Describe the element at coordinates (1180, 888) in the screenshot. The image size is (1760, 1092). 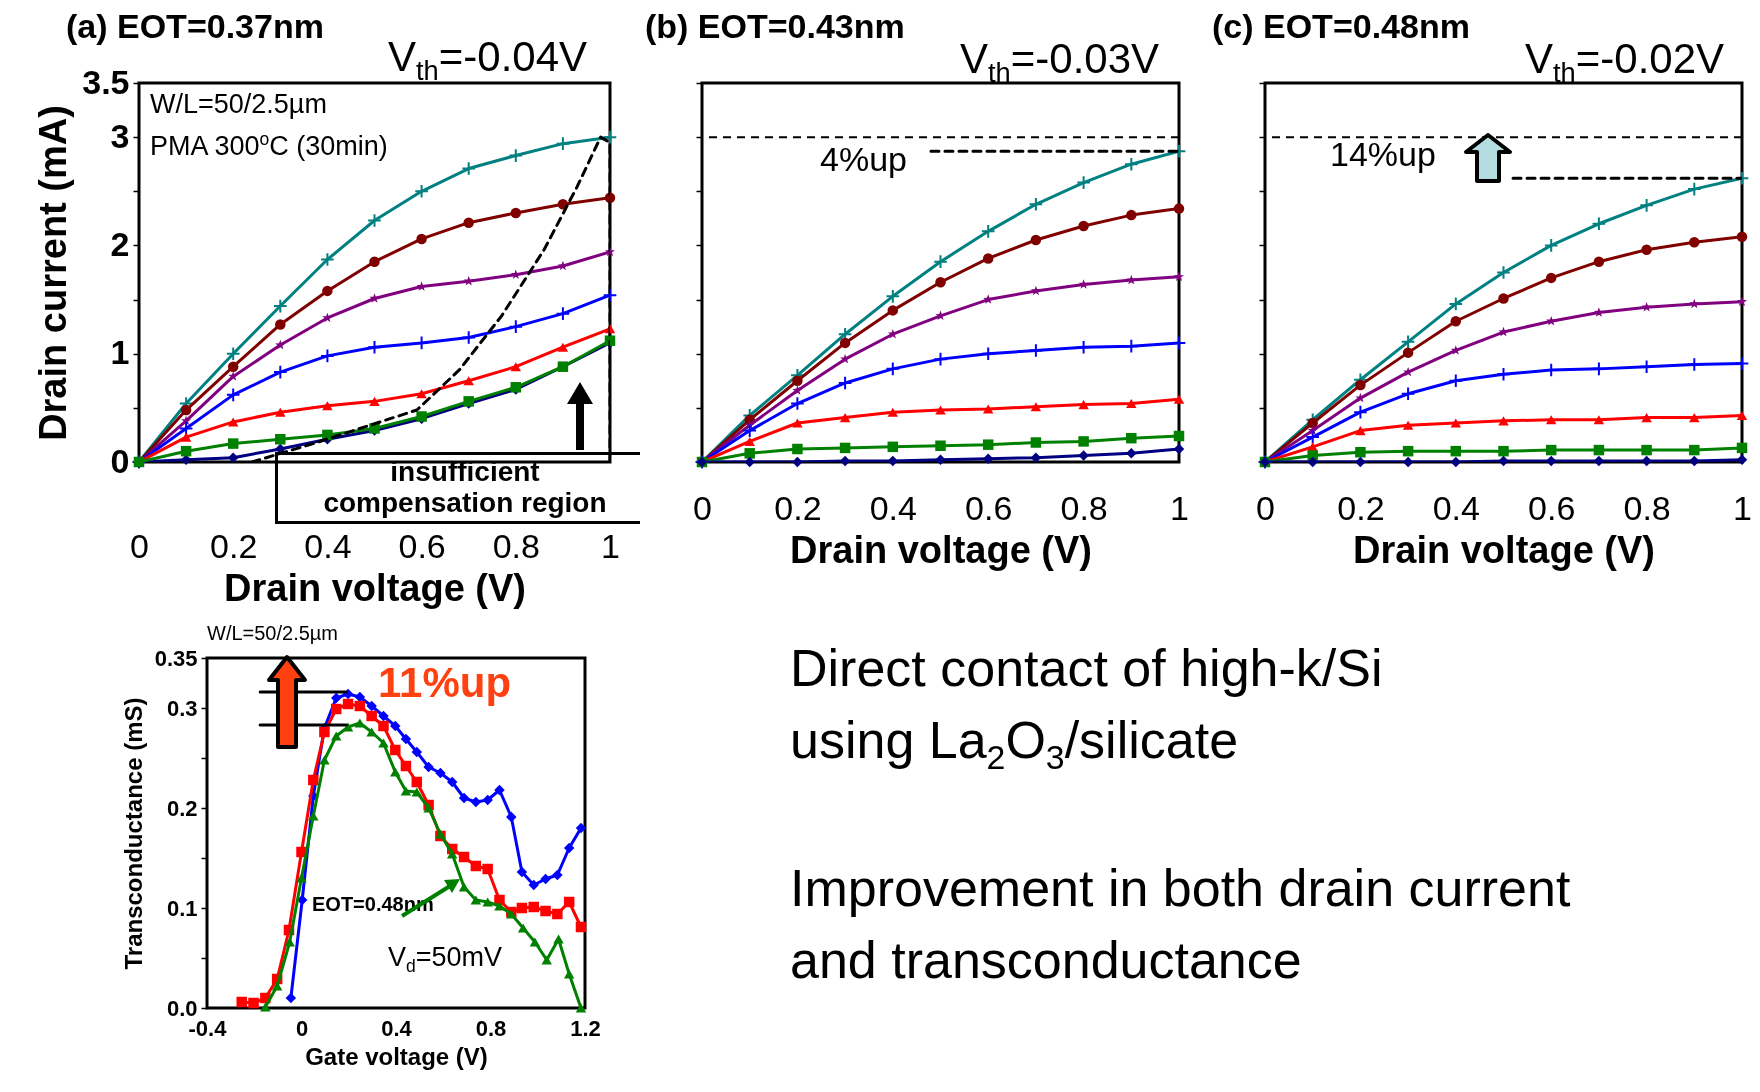
I see `text: Improvement in both drain current` at that location.